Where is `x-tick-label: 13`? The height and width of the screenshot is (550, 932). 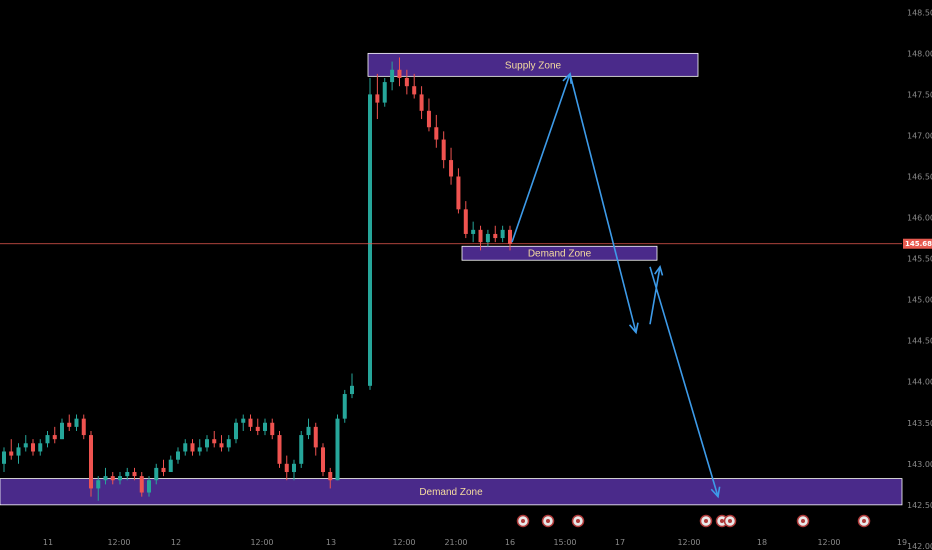
x-tick-label: 13 is located at coordinates (331, 542).